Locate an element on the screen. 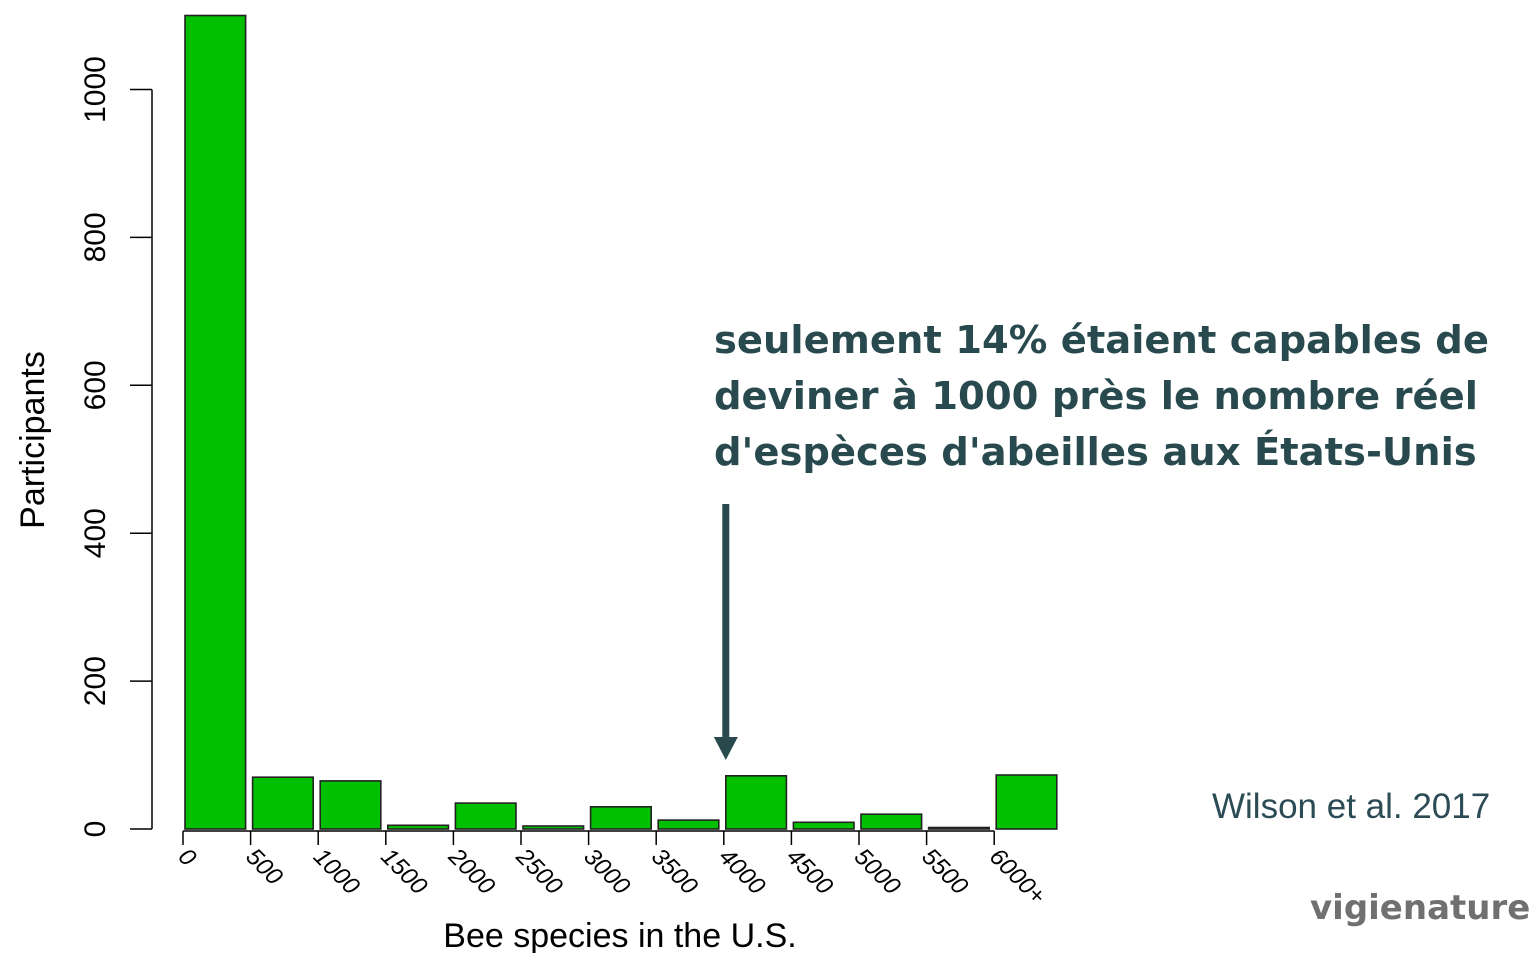 The width and height of the screenshot is (1539, 953). x-tick-label: 3000 is located at coordinates (606, 871).